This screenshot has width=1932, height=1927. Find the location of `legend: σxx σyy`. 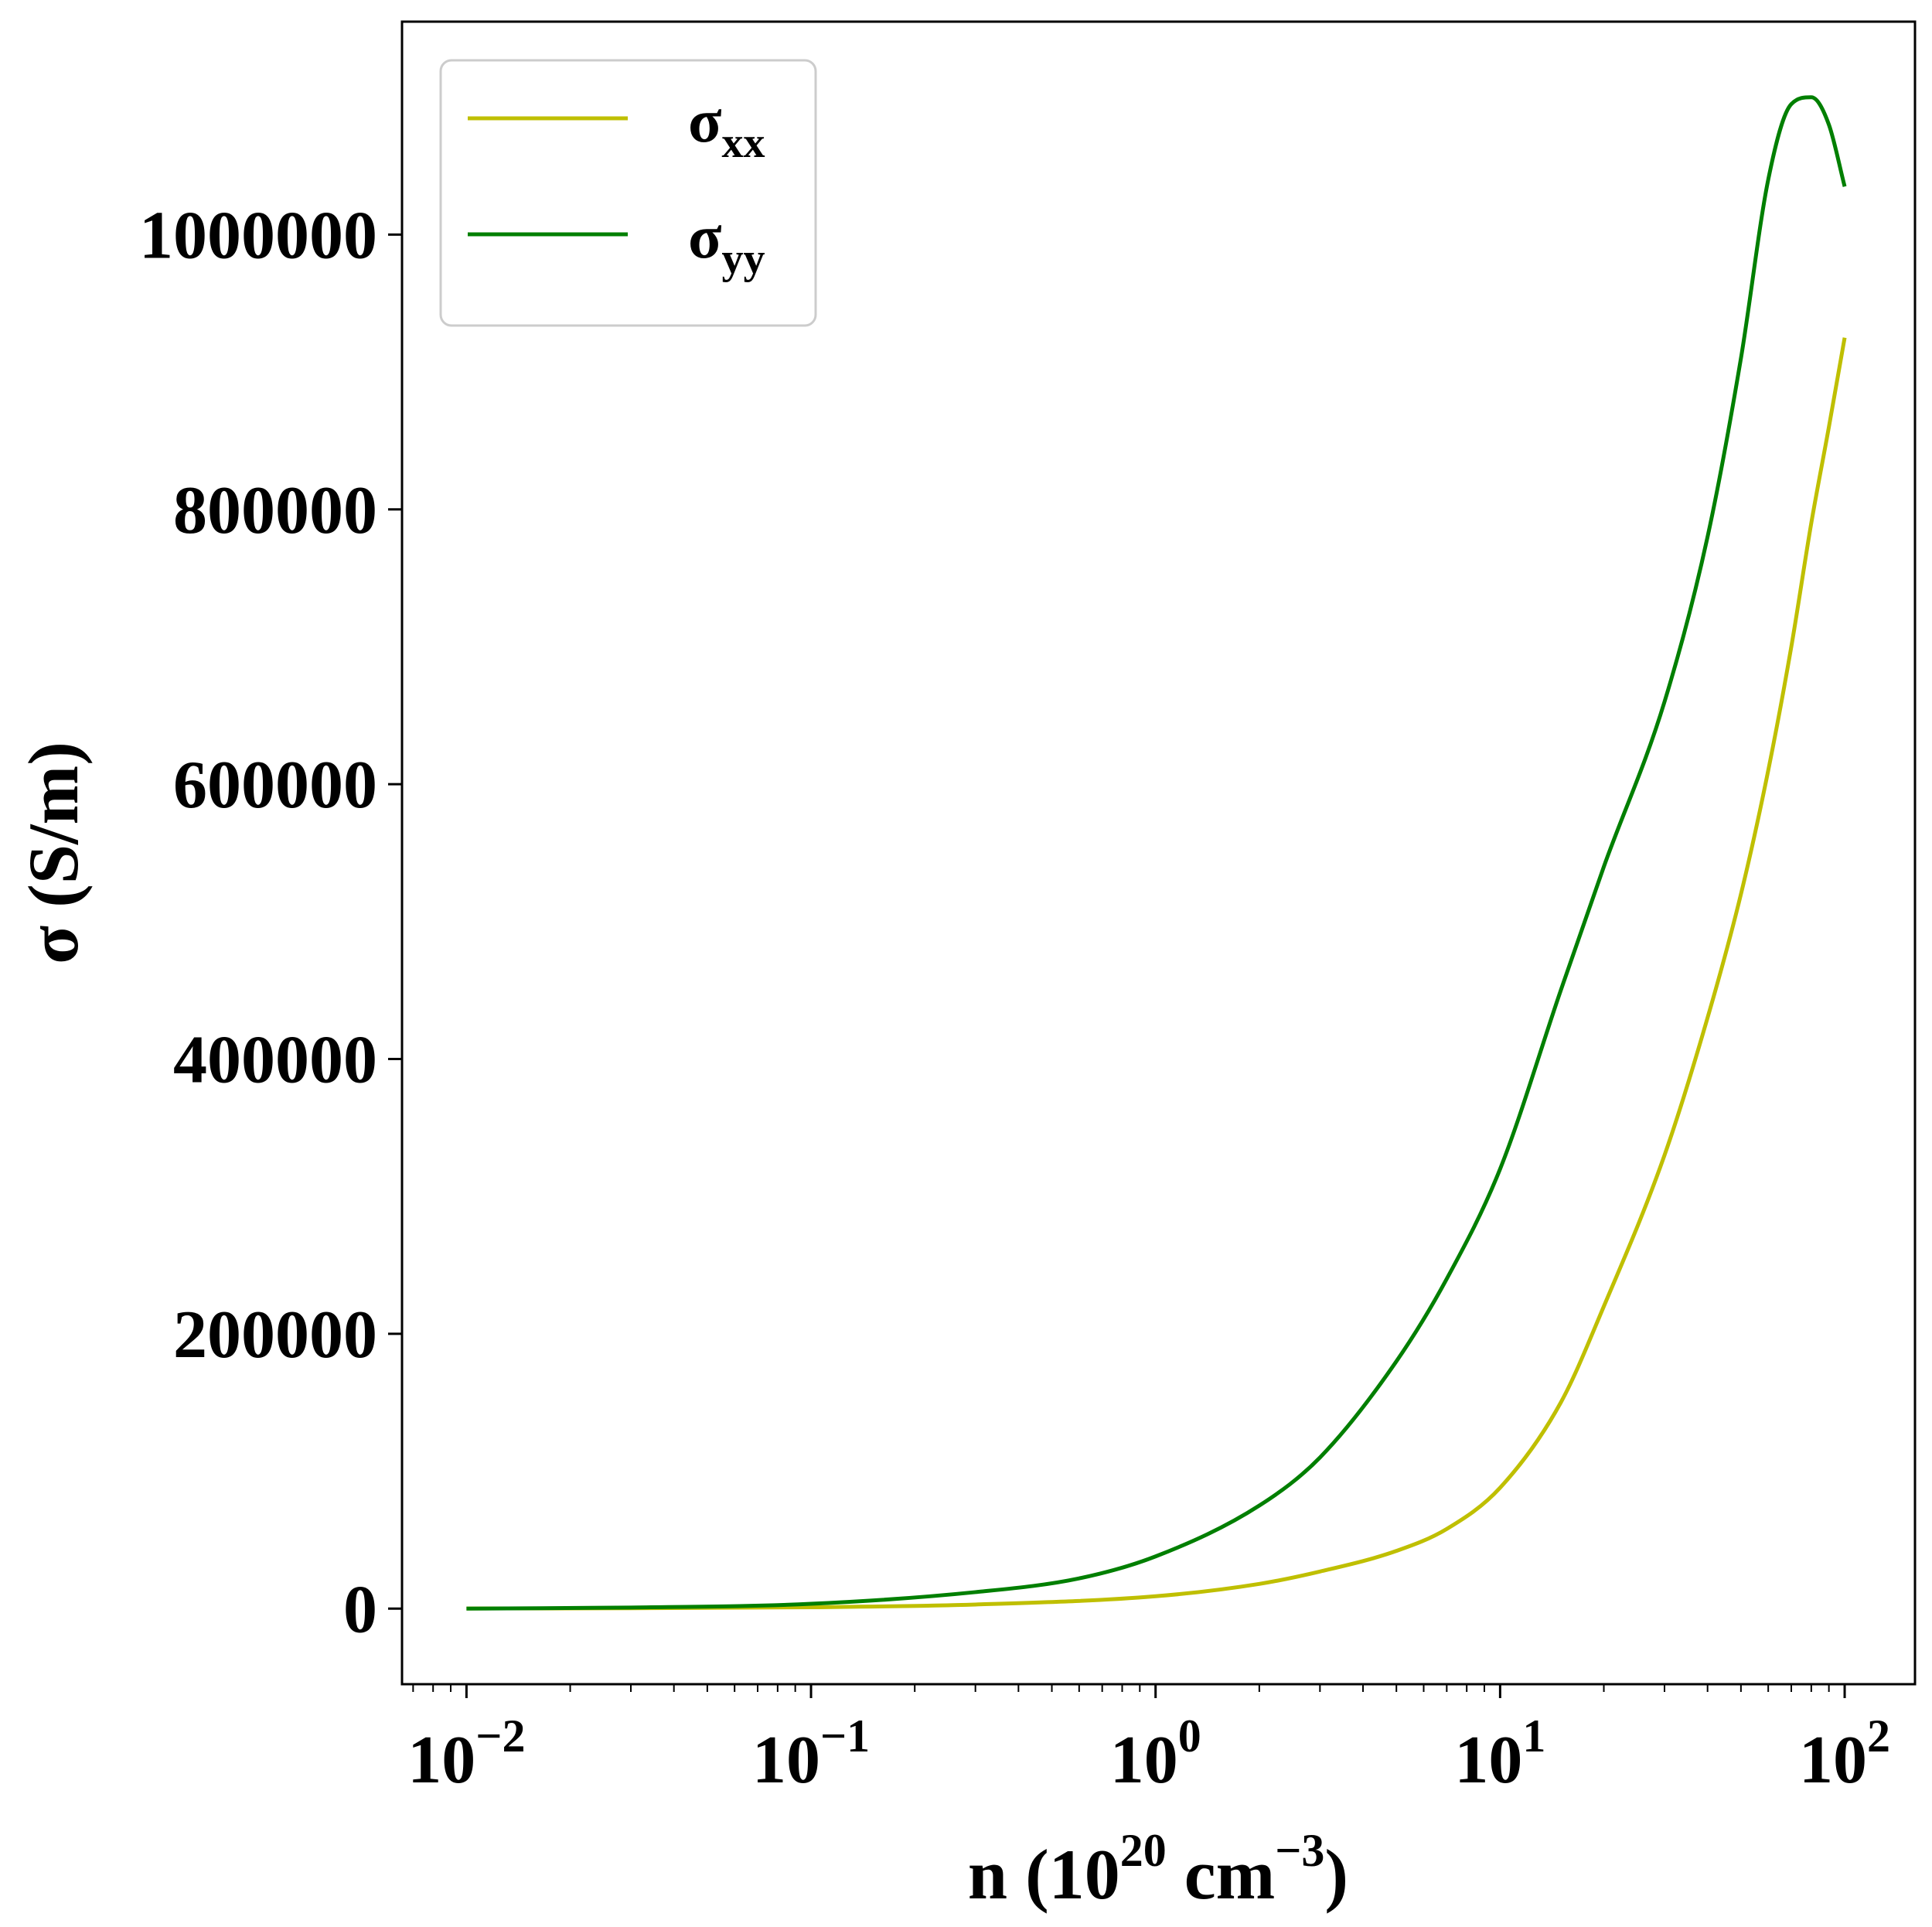

legend: σxx σyy is located at coordinates (628, 193).